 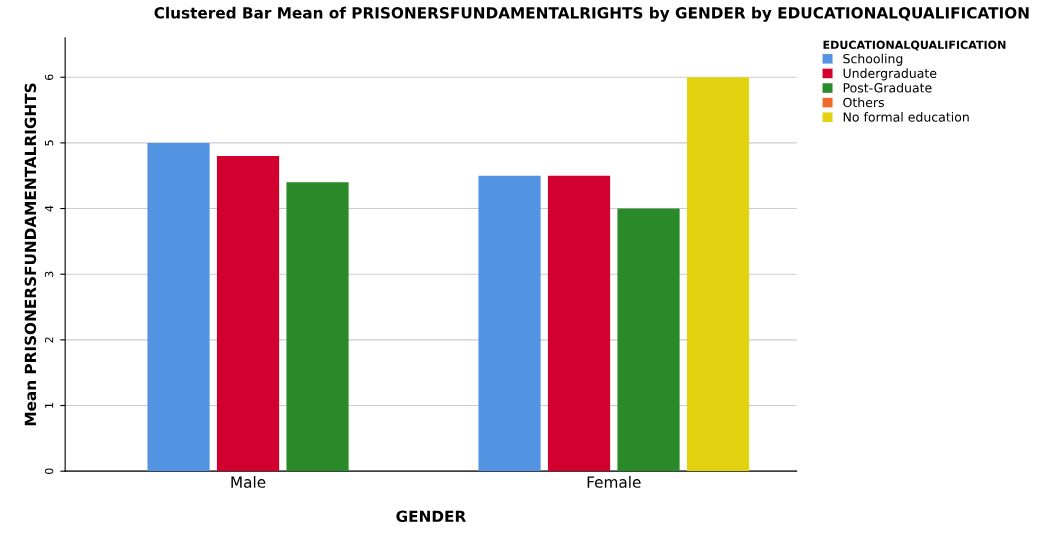 What do you see at coordinates (49, 405) in the screenshot?
I see `y-tick-label: 1` at bounding box center [49, 405].